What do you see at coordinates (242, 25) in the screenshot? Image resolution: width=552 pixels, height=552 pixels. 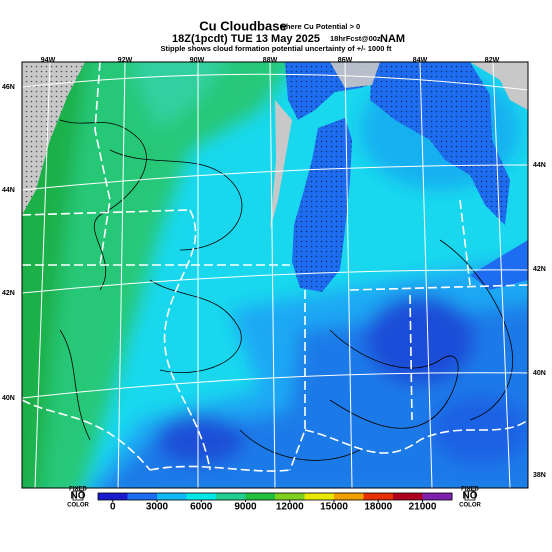 I see `title: Cu Cloudbase` at bounding box center [242, 25].